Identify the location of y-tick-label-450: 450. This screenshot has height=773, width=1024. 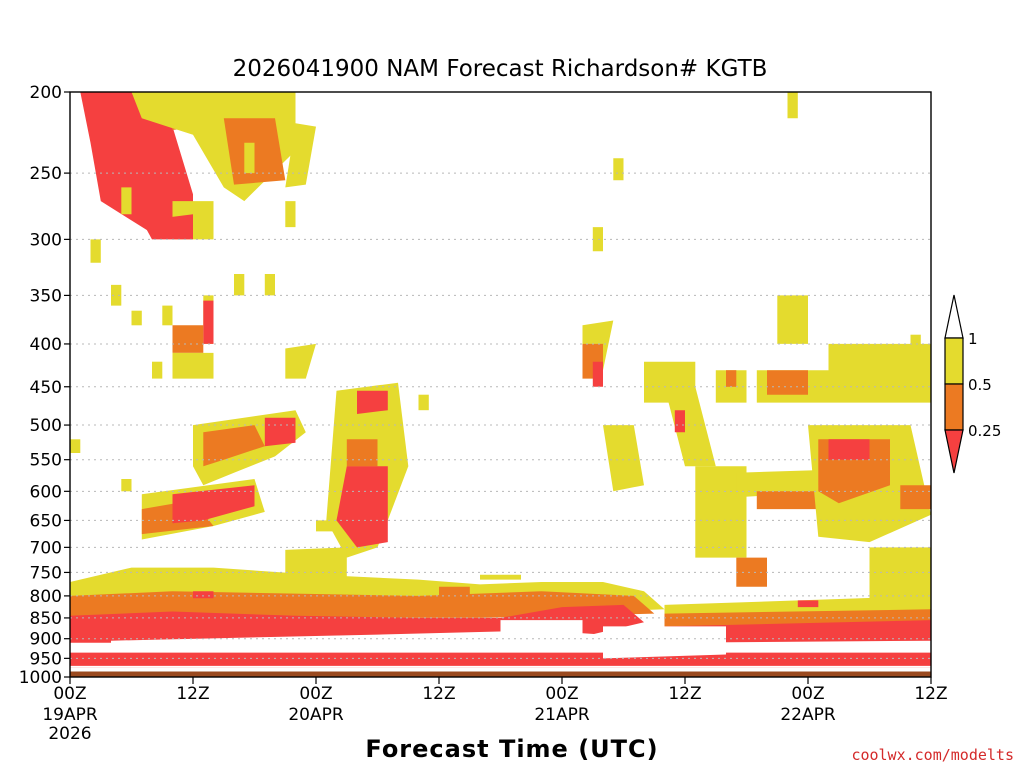
(46, 388).